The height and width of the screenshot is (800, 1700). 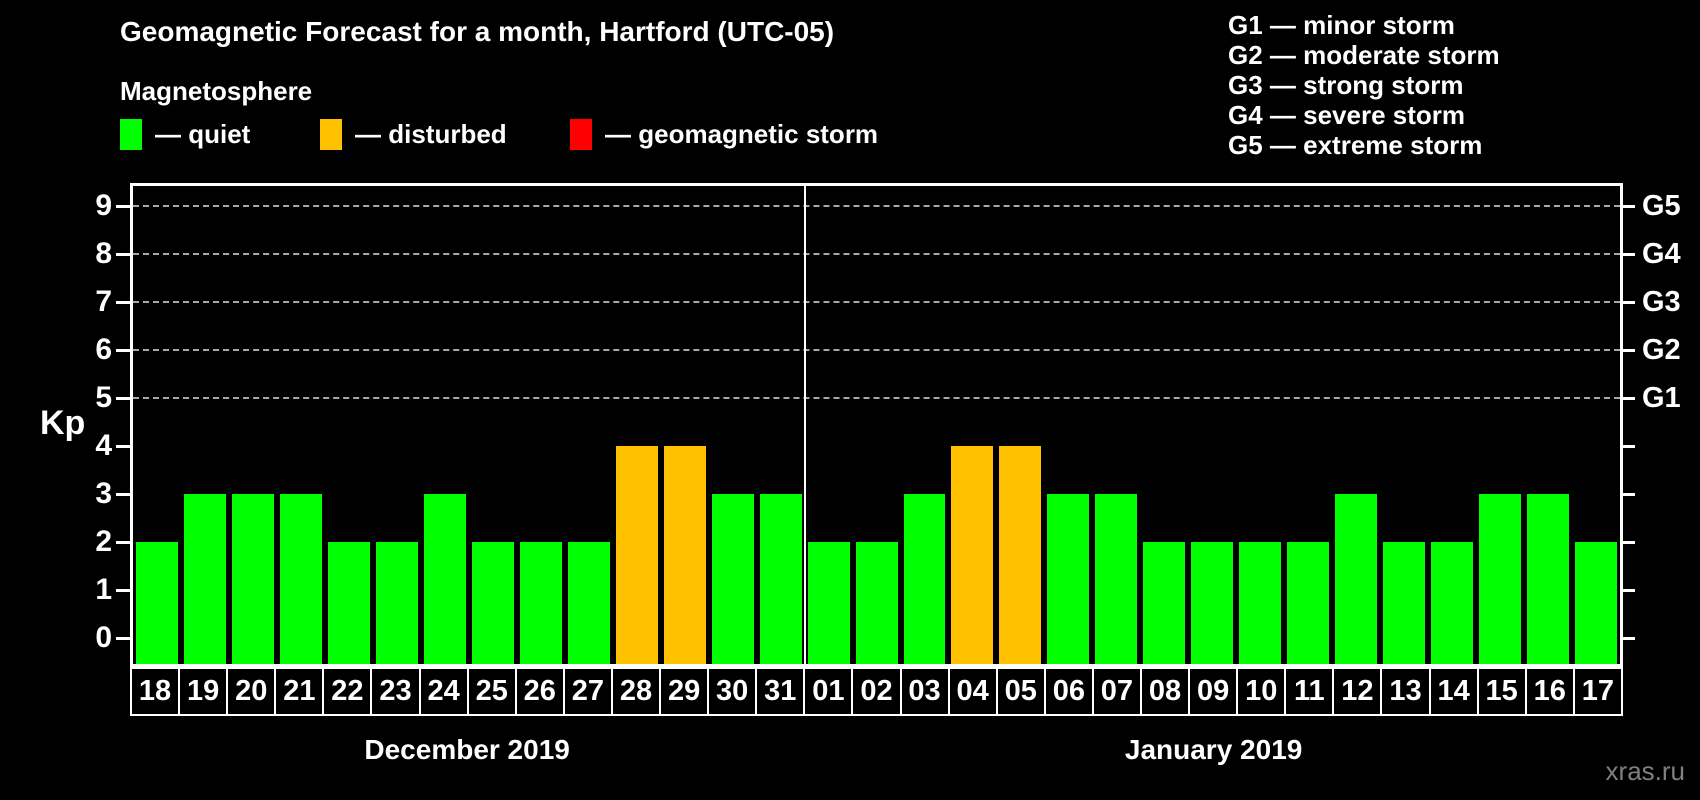 I want to click on month-divider, so click(x=804, y=425).